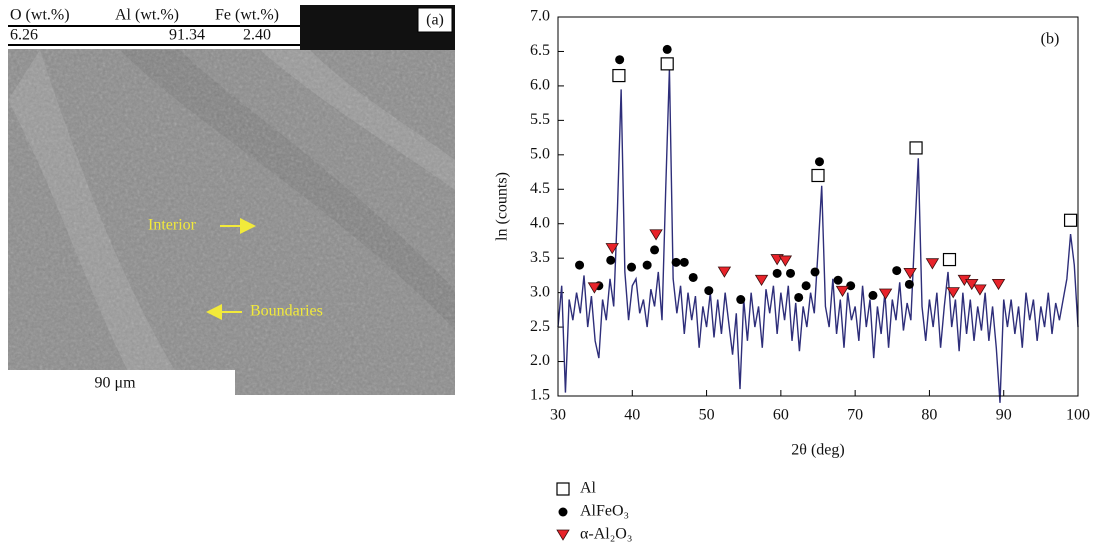 The width and height of the screenshot is (1102, 558). Describe the element at coordinates (1050, 39) in the screenshot. I see `panel-label: (b)` at that location.